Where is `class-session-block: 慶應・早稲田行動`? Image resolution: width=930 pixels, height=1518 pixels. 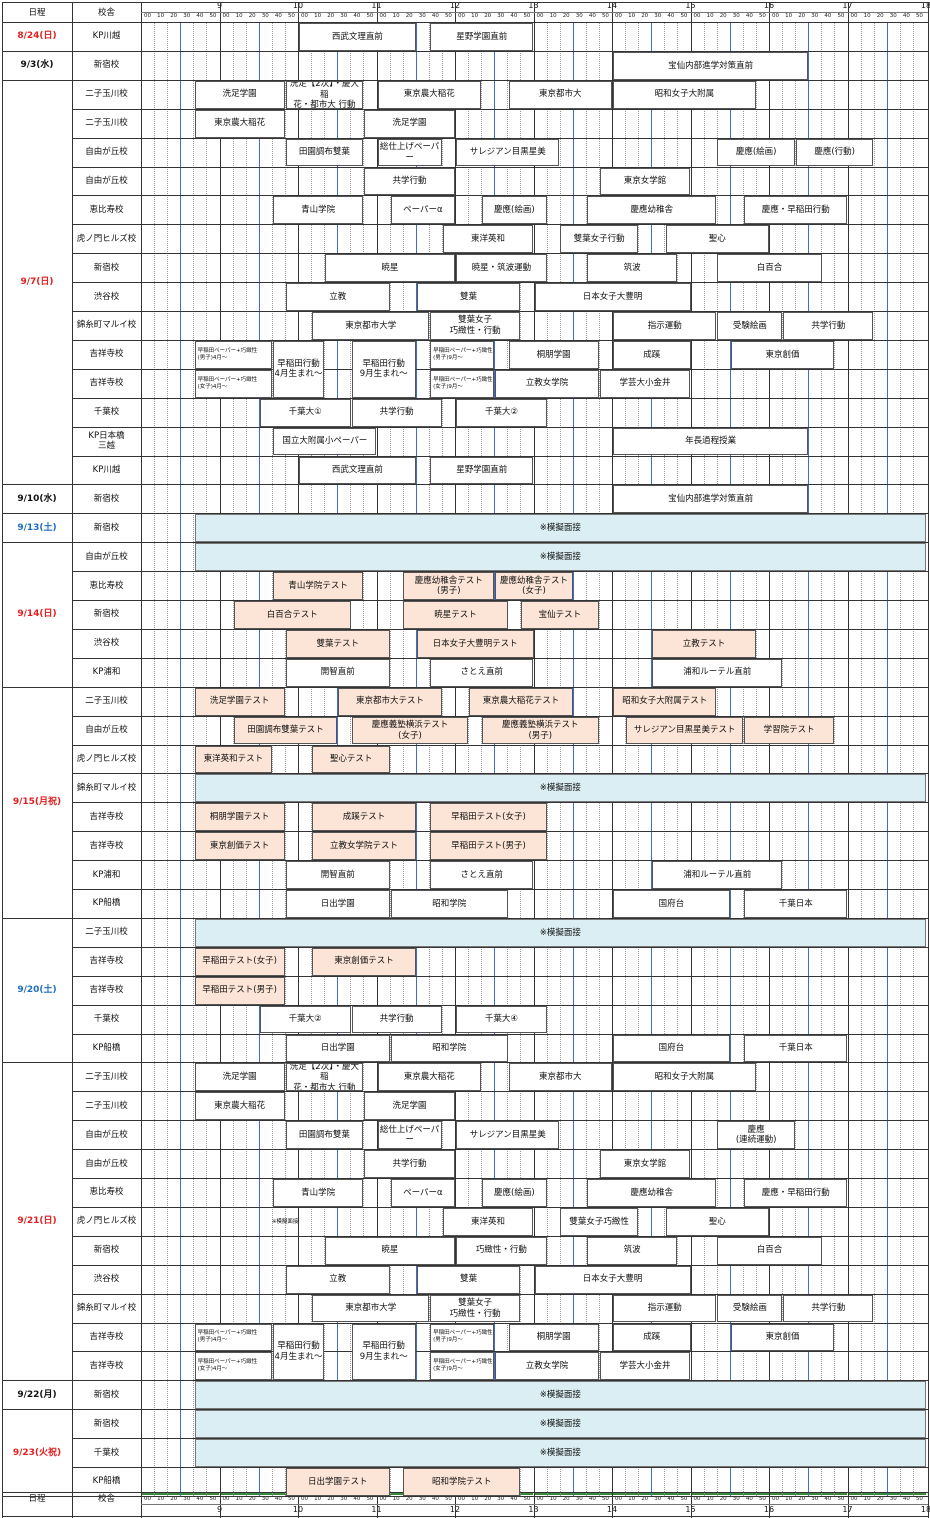 class-session-block: 慶應・早稲田行動 is located at coordinates (796, 1193).